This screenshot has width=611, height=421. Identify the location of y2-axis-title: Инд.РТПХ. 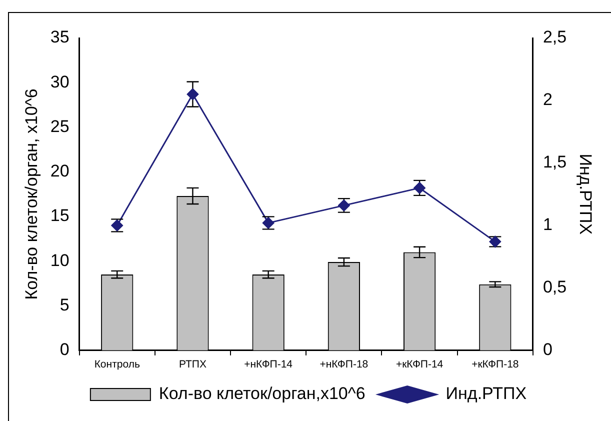
(586, 194).